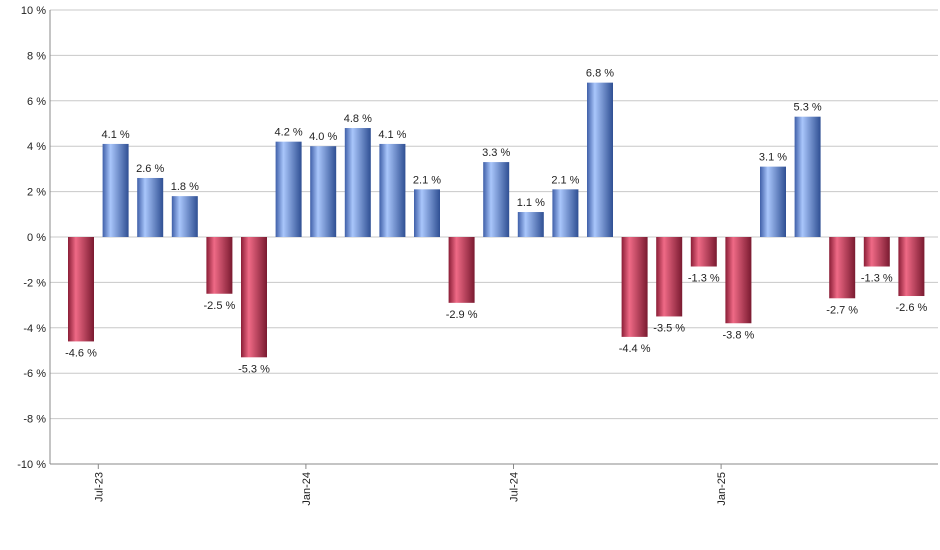  What do you see at coordinates (36, 56) in the screenshot?
I see `y-tick-label: 8 %` at bounding box center [36, 56].